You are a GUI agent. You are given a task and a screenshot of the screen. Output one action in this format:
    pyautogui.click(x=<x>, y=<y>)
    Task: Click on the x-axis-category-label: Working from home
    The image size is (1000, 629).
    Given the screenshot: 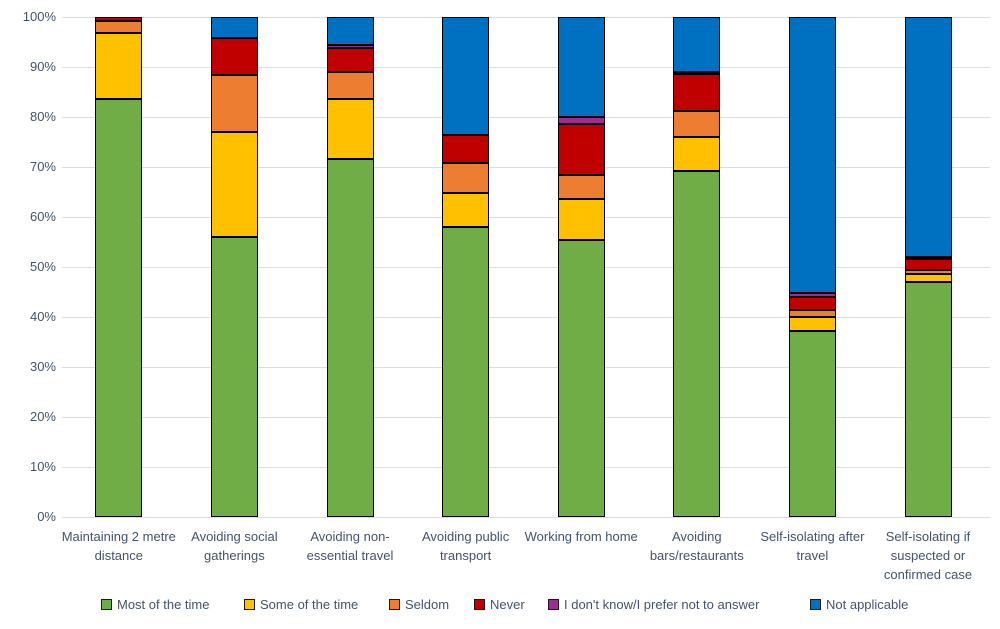 What is the action you would take?
    pyautogui.click(x=581, y=536)
    